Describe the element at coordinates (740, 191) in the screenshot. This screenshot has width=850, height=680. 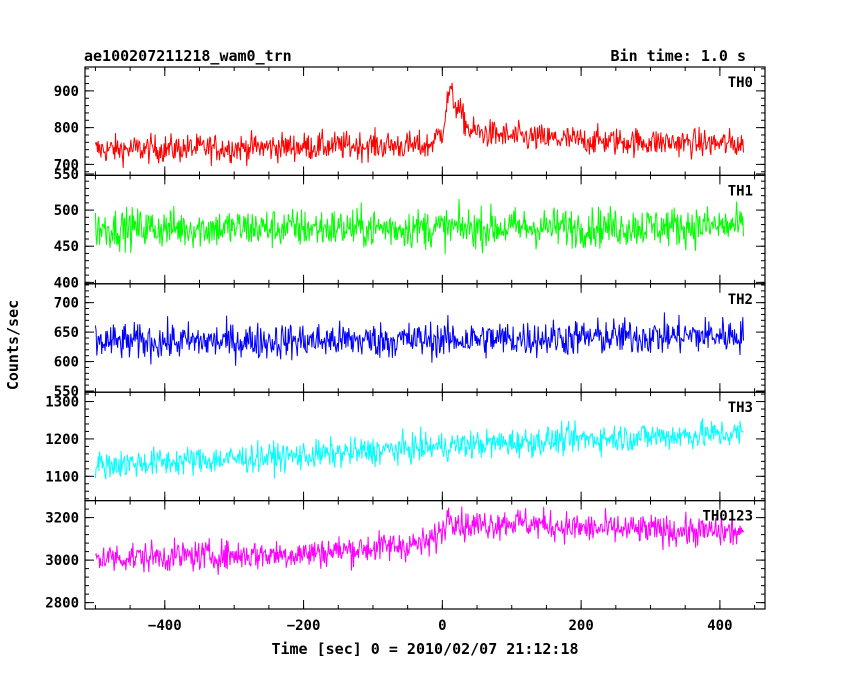
I see `panel-label-th1: TH1` at that location.